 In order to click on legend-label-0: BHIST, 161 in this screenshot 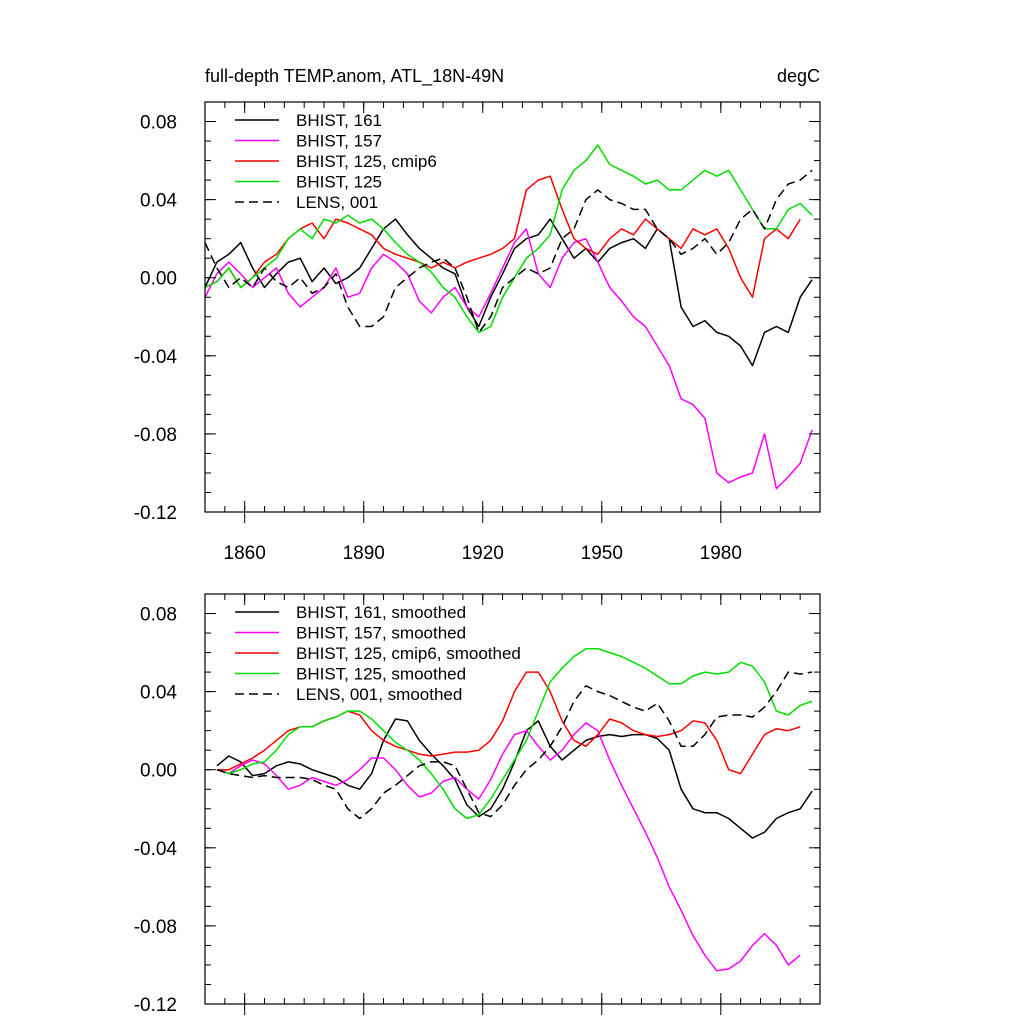, I will do `click(339, 120)`.